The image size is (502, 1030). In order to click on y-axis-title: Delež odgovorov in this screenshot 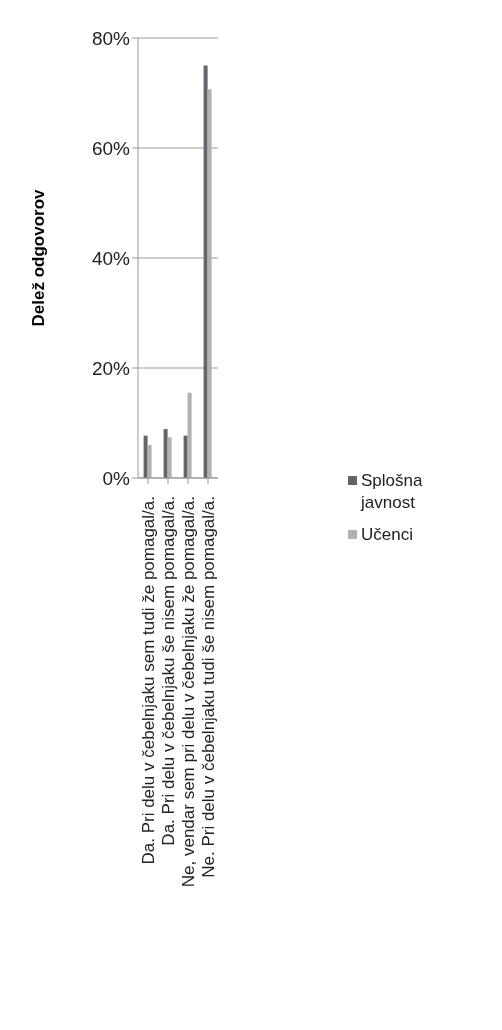, I will do `click(39, 257)`.